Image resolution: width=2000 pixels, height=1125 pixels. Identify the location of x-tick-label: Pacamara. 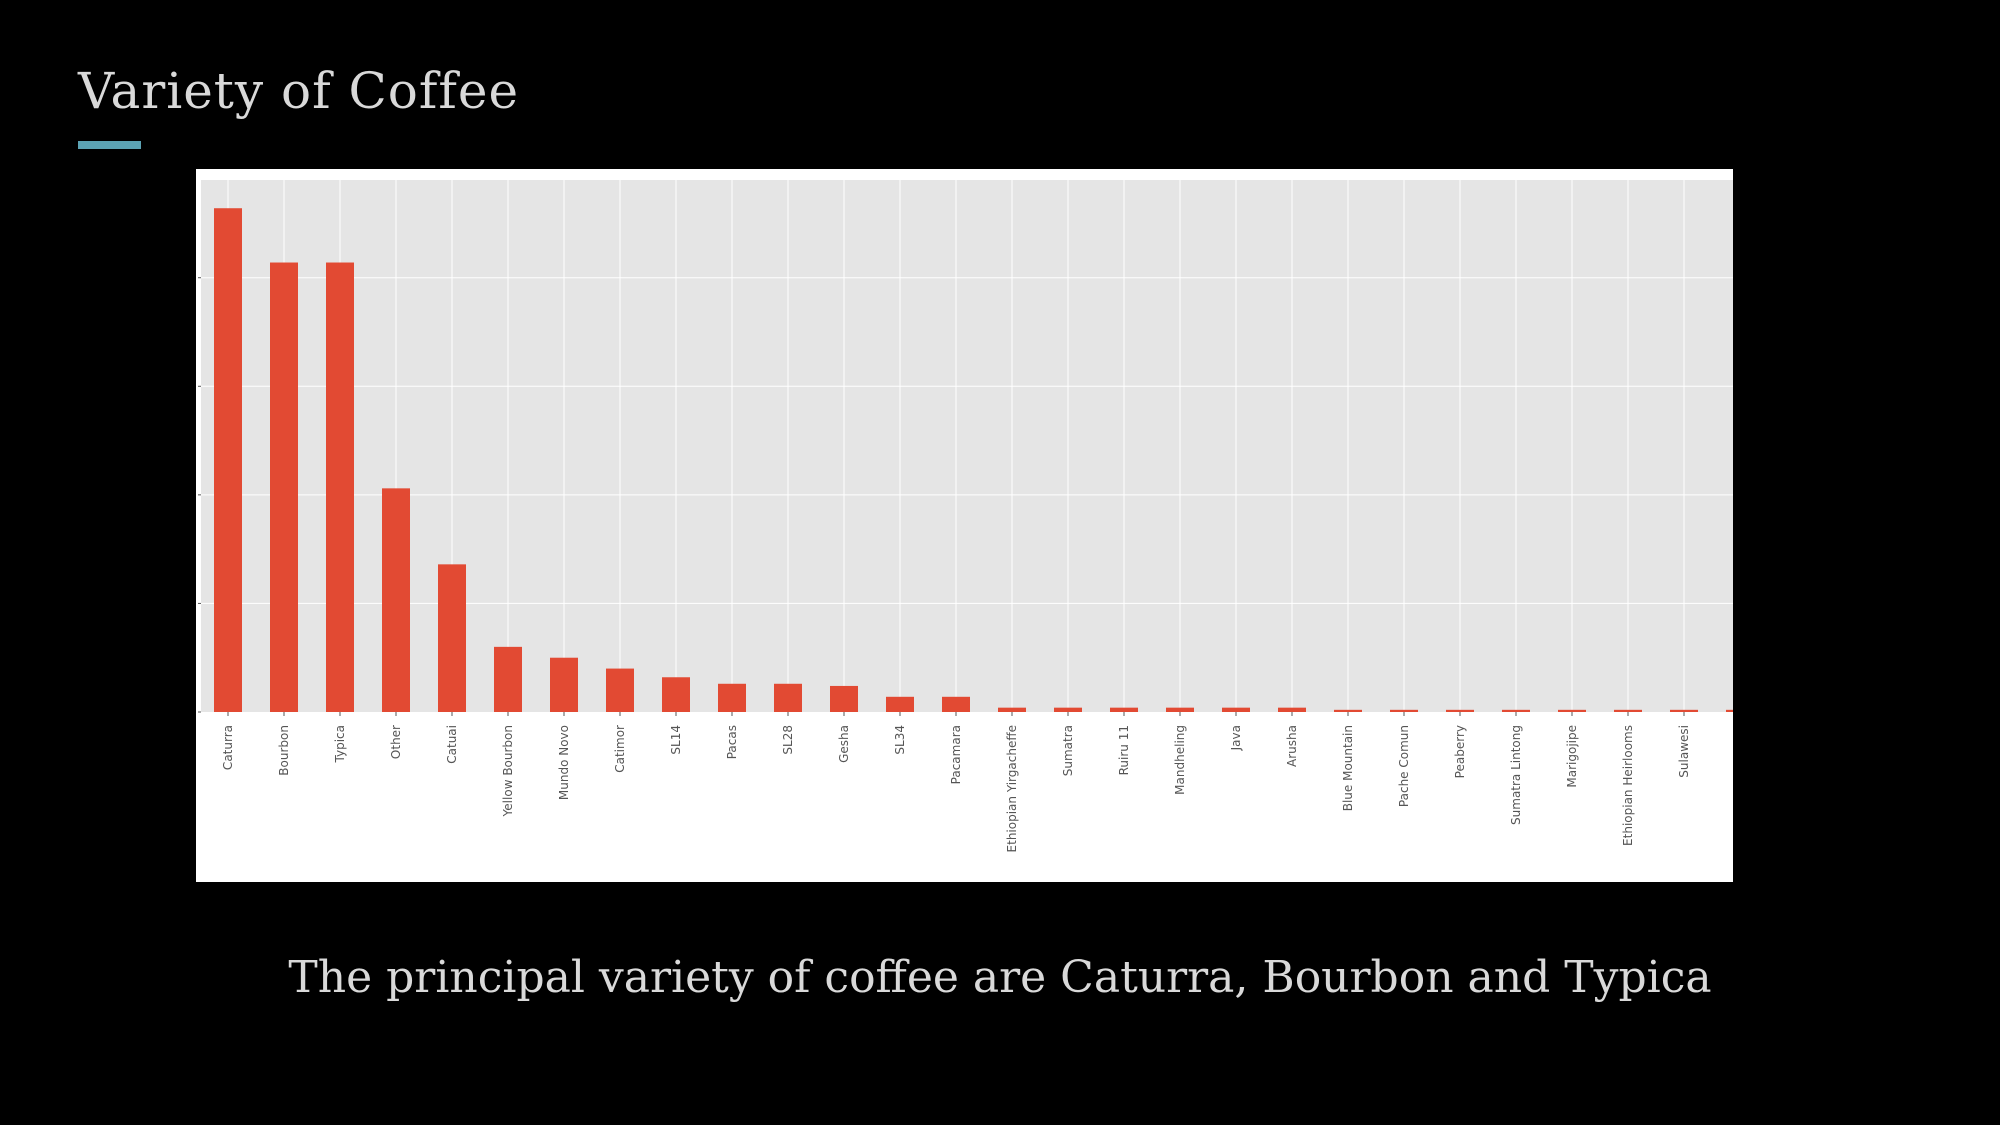
(956, 754).